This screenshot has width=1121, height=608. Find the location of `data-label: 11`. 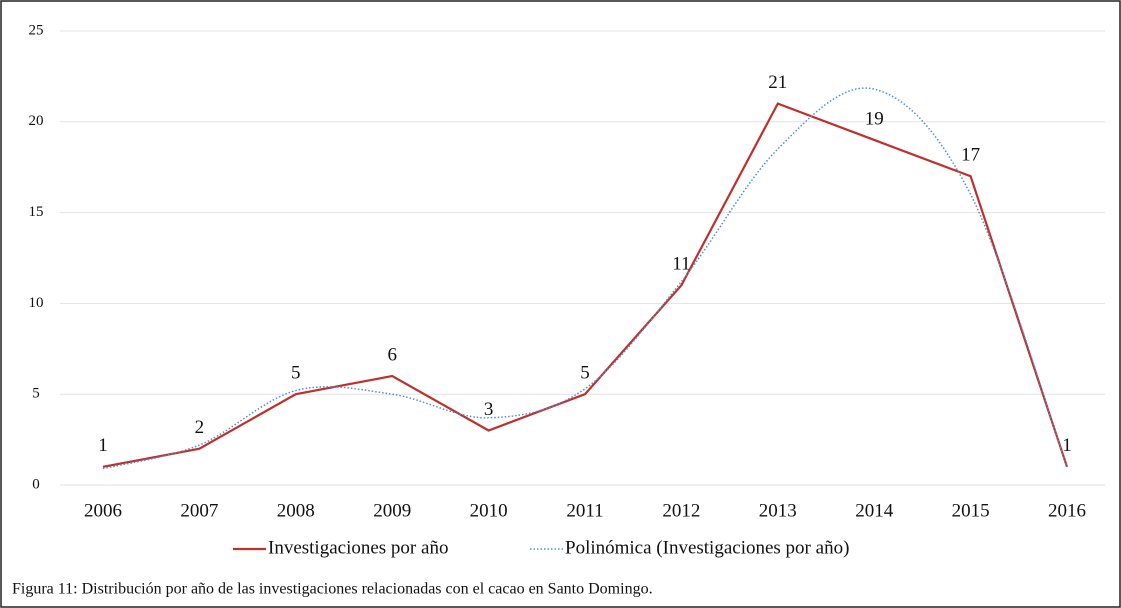

data-label: 11 is located at coordinates (681, 264).